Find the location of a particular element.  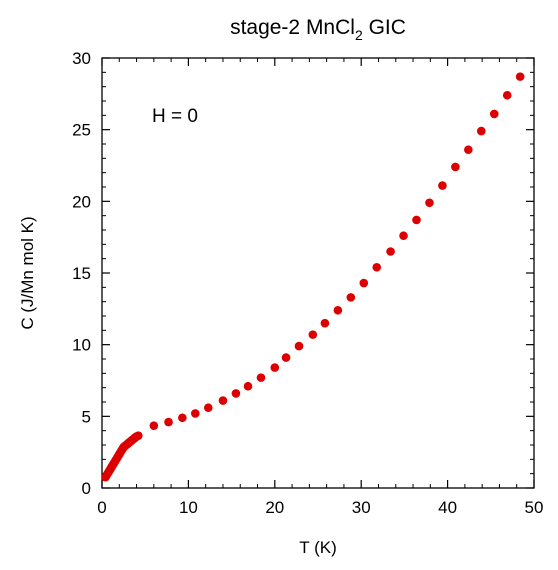

x-tick-label: 10 is located at coordinates (188, 507).